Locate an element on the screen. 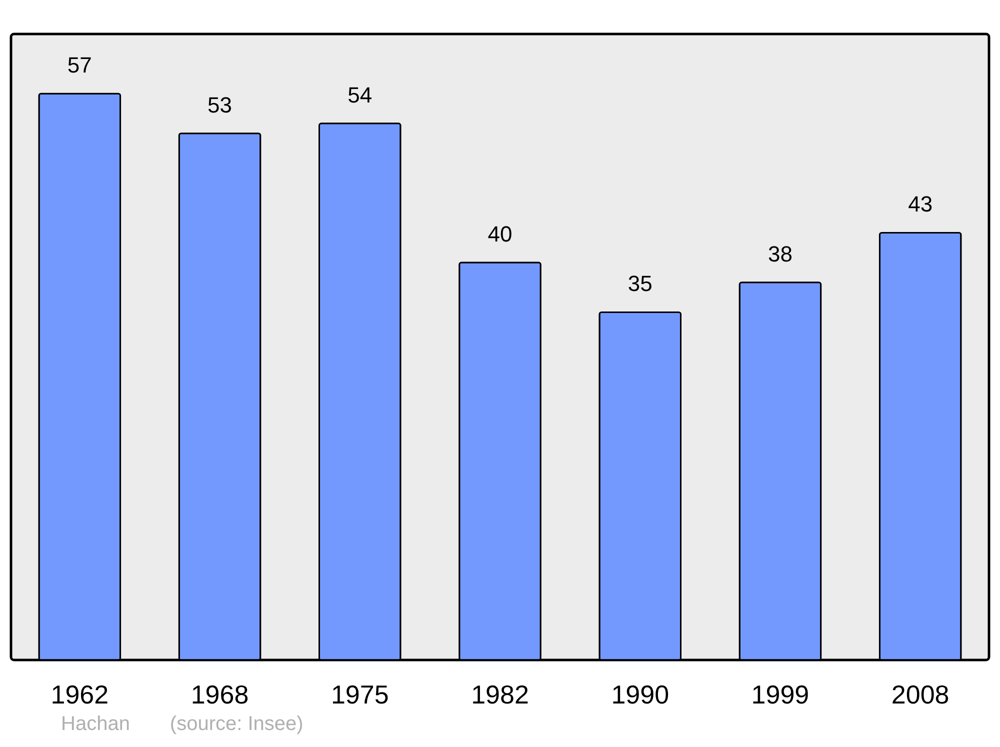 The height and width of the screenshot is (747, 1000). data-label: 53 is located at coordinates (220, 105).